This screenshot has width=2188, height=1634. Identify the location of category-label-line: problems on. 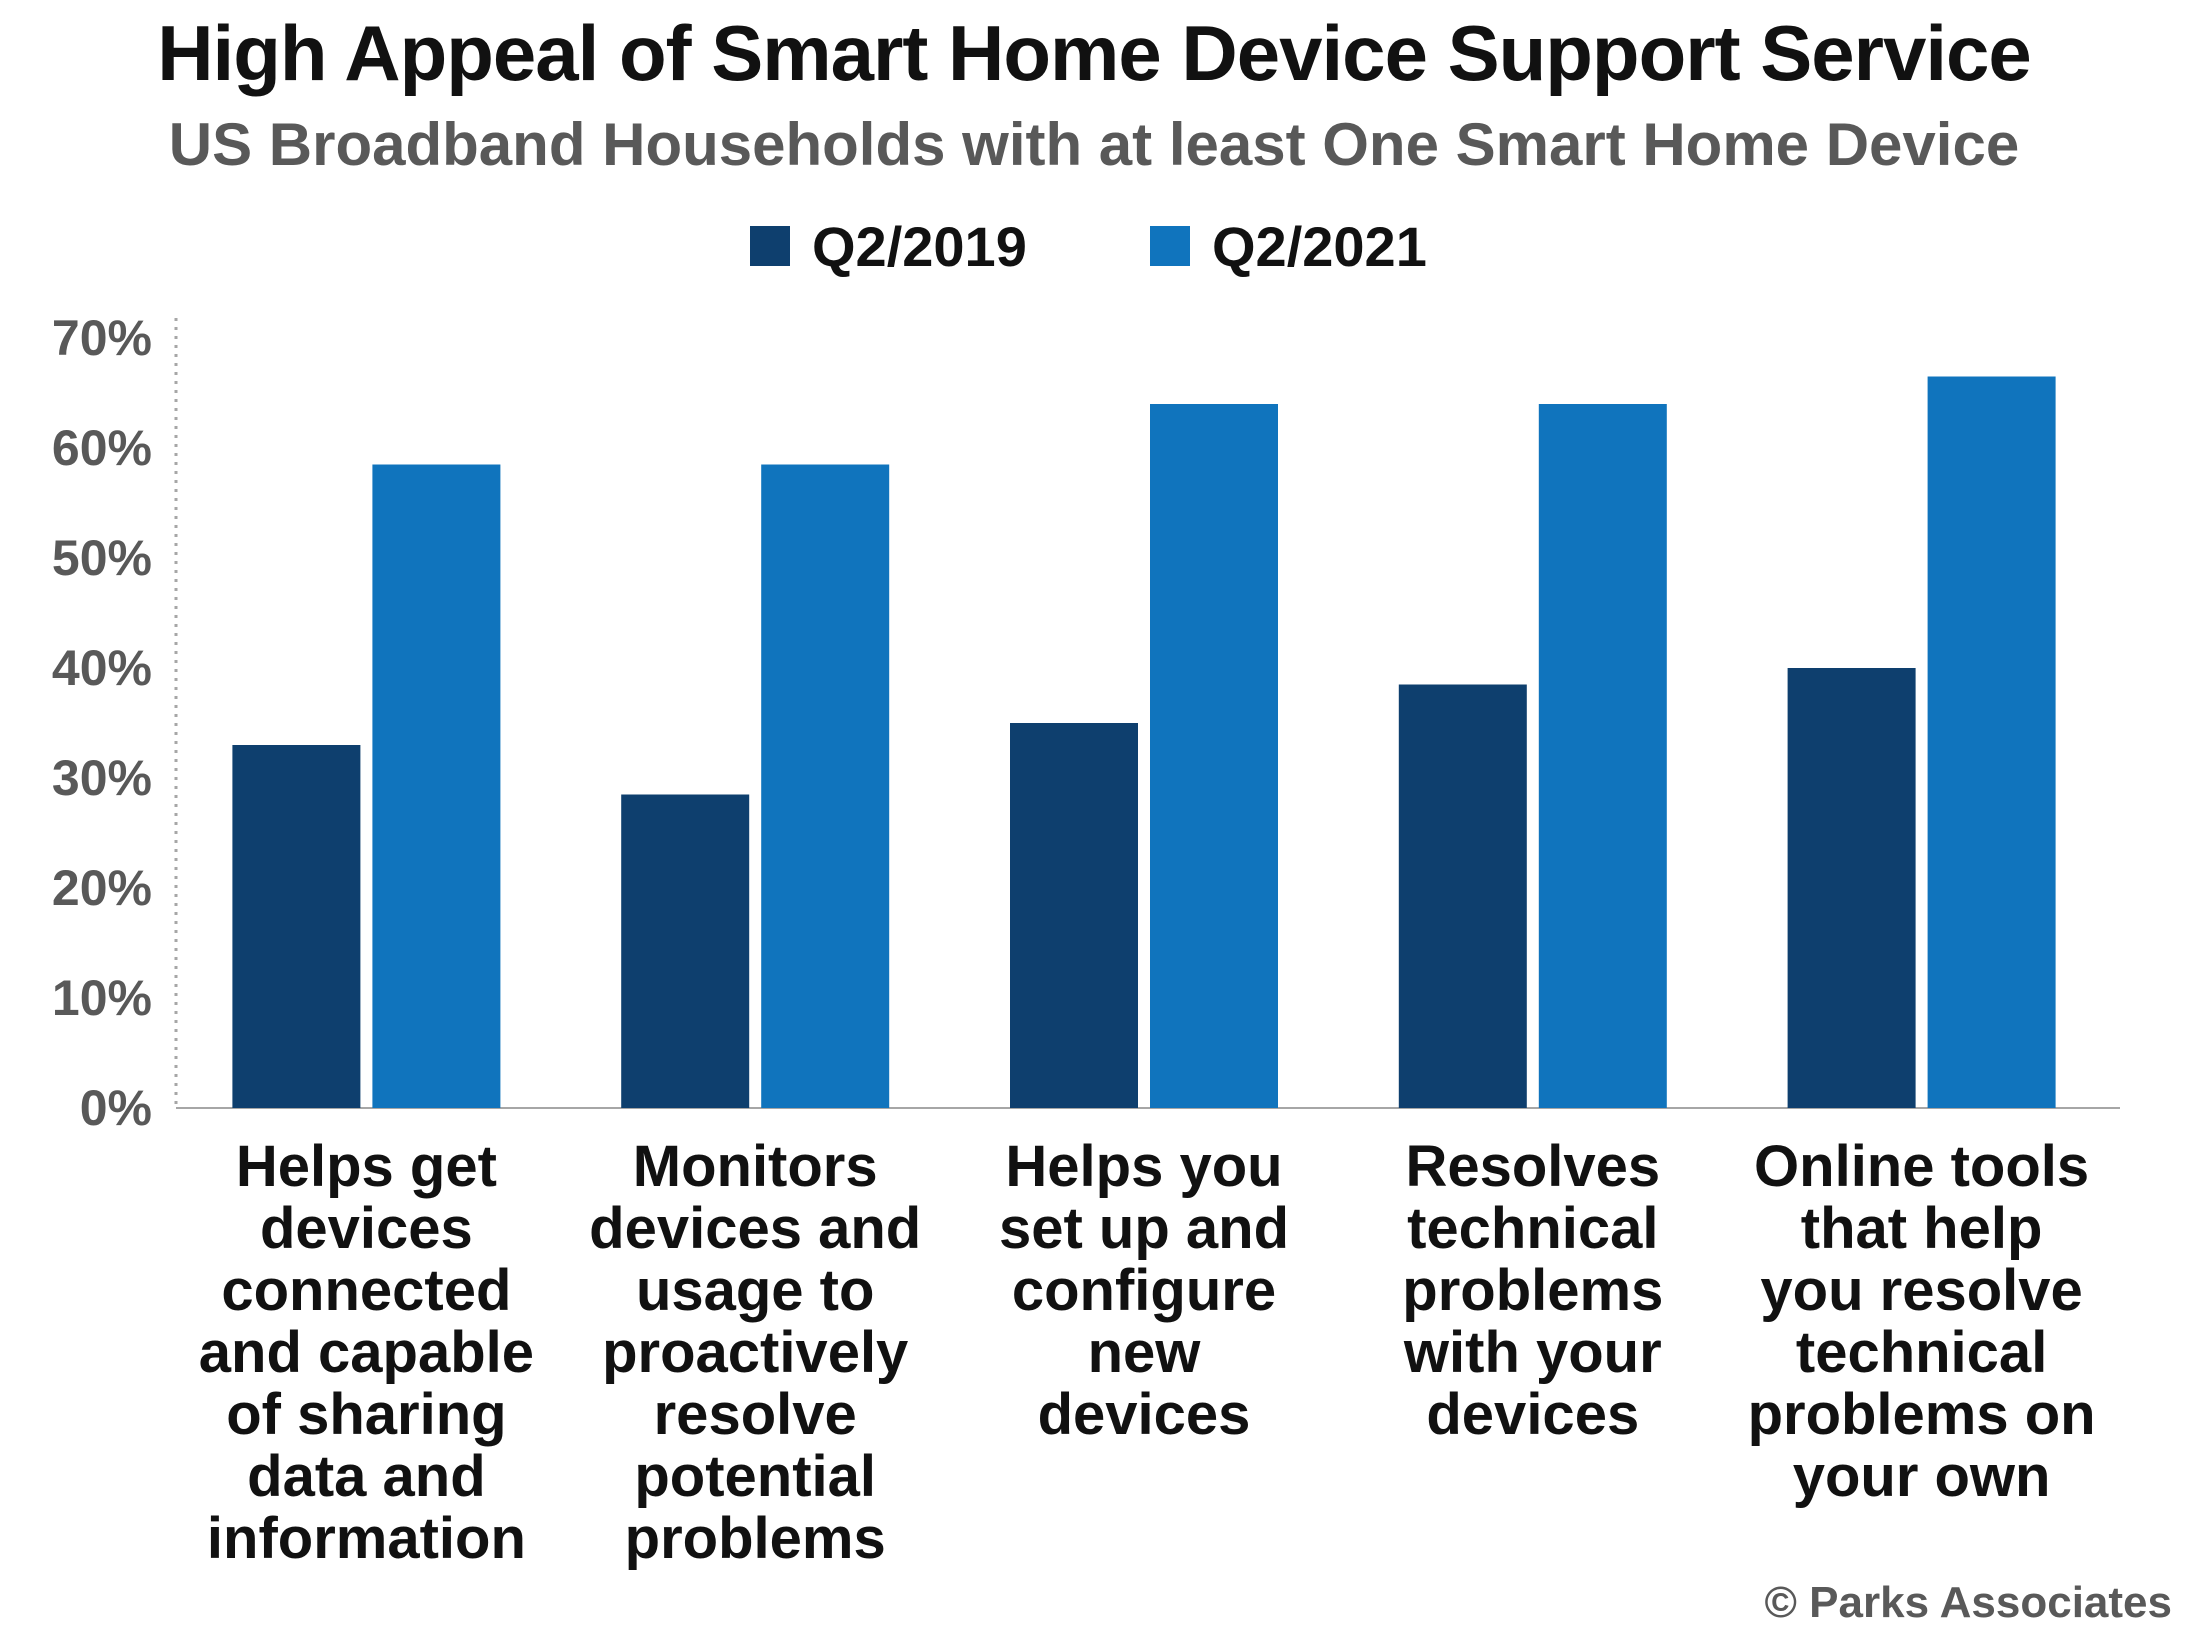
(1922, 1414).